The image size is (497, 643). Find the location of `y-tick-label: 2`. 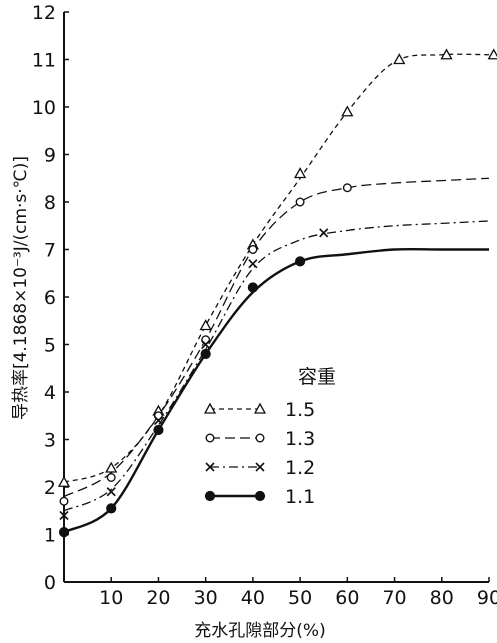

y-tick-label: 2 is located at coordinates (50, 488).